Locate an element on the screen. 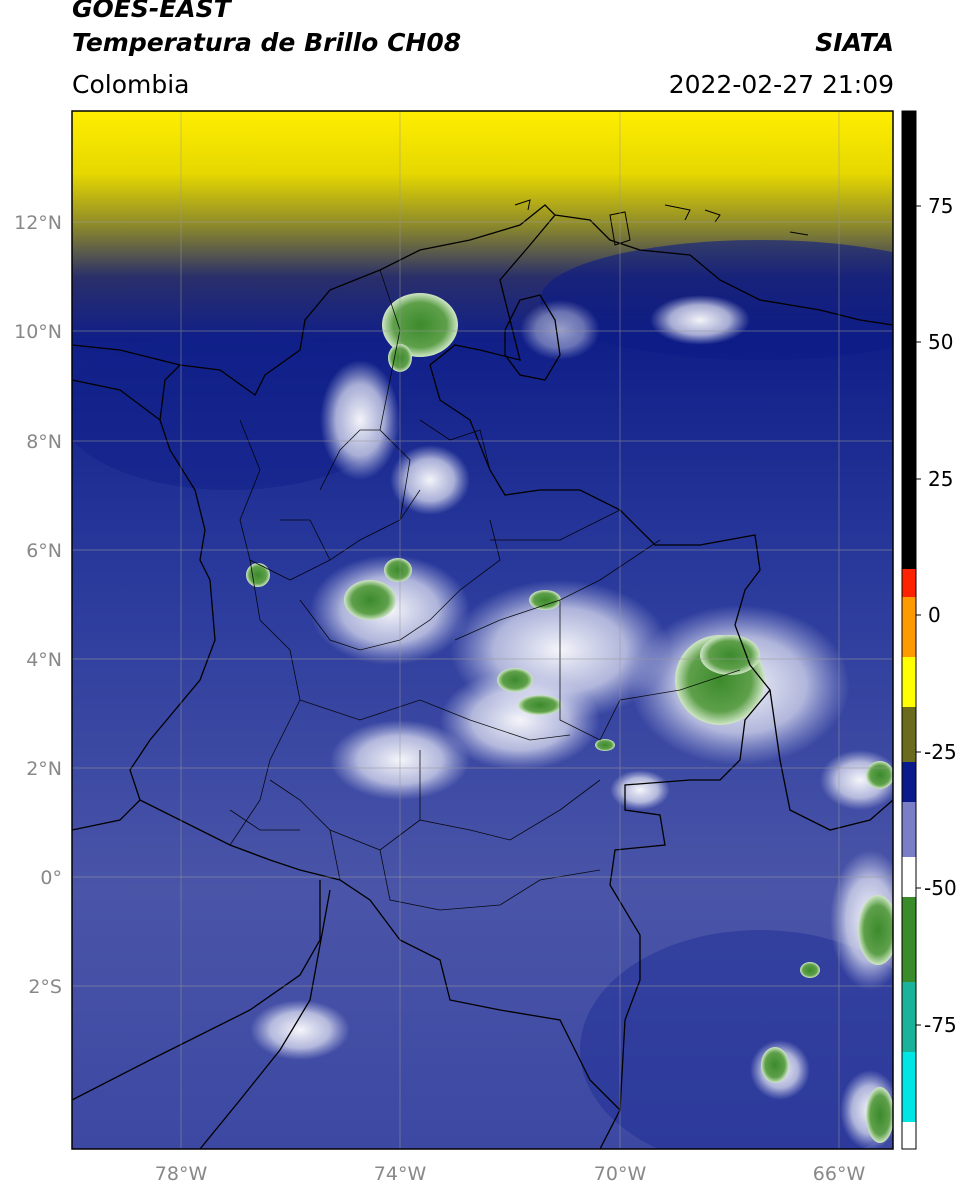  colorbar-segment-yellow is located at coordinates (909, 682).